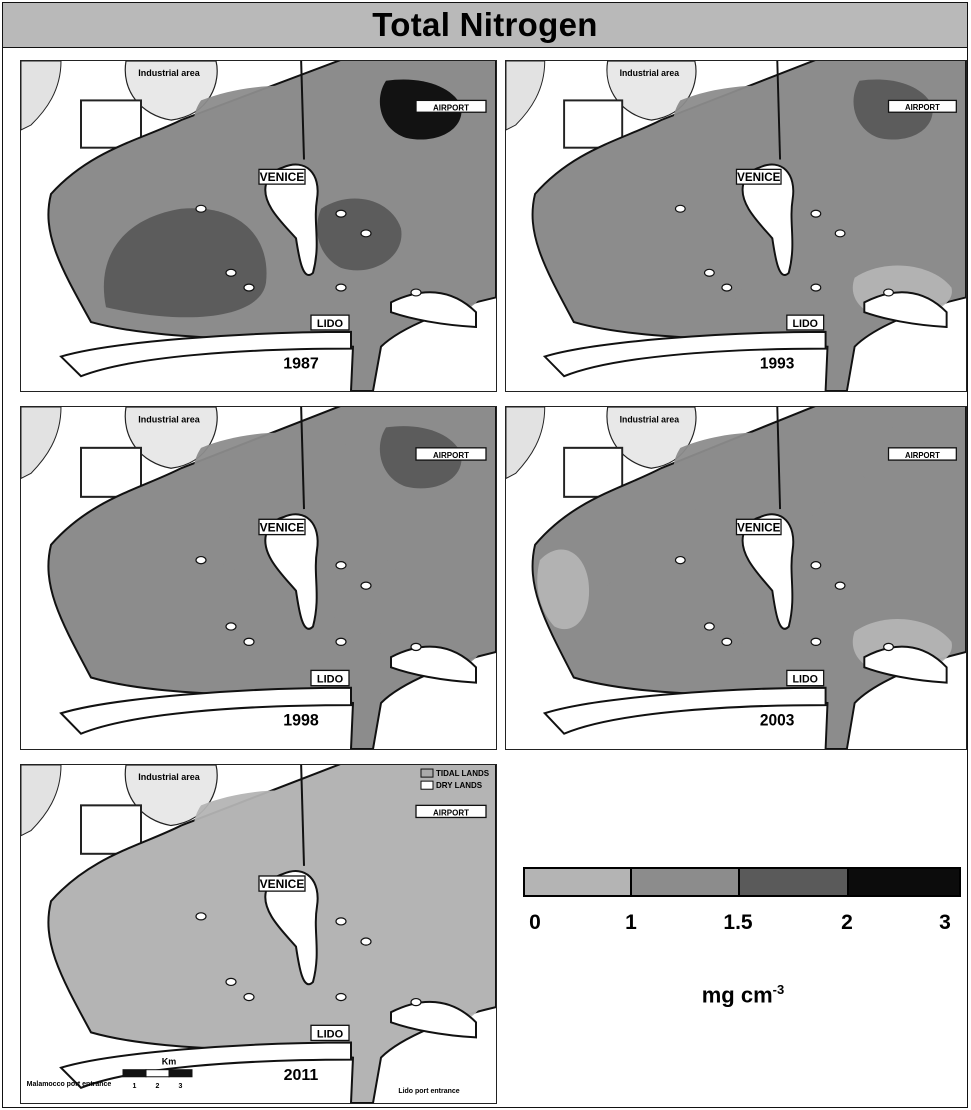 Image resolution: width=971 pixels, height=1110 pixels. Describe the element at coordinates (428, 1091) in the screenshot. I see `lido-port-label: Lido port entrance` at that location.